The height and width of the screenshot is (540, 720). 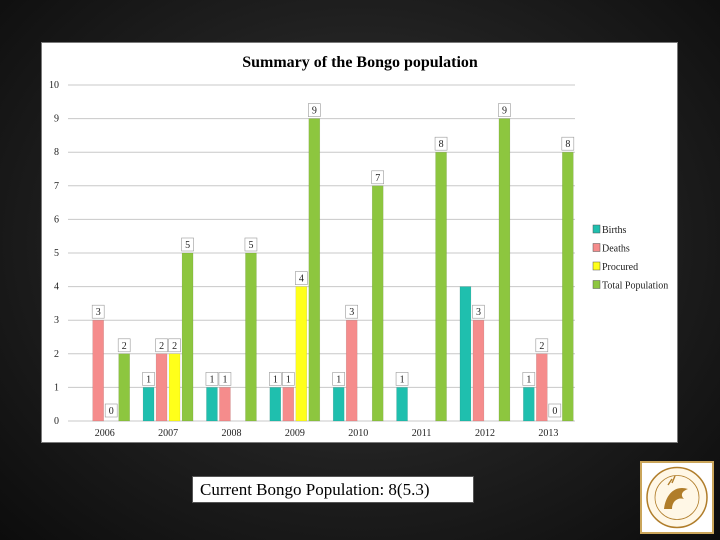 I want to click on x-tick-label: 2006, so click(x=105, y=433).